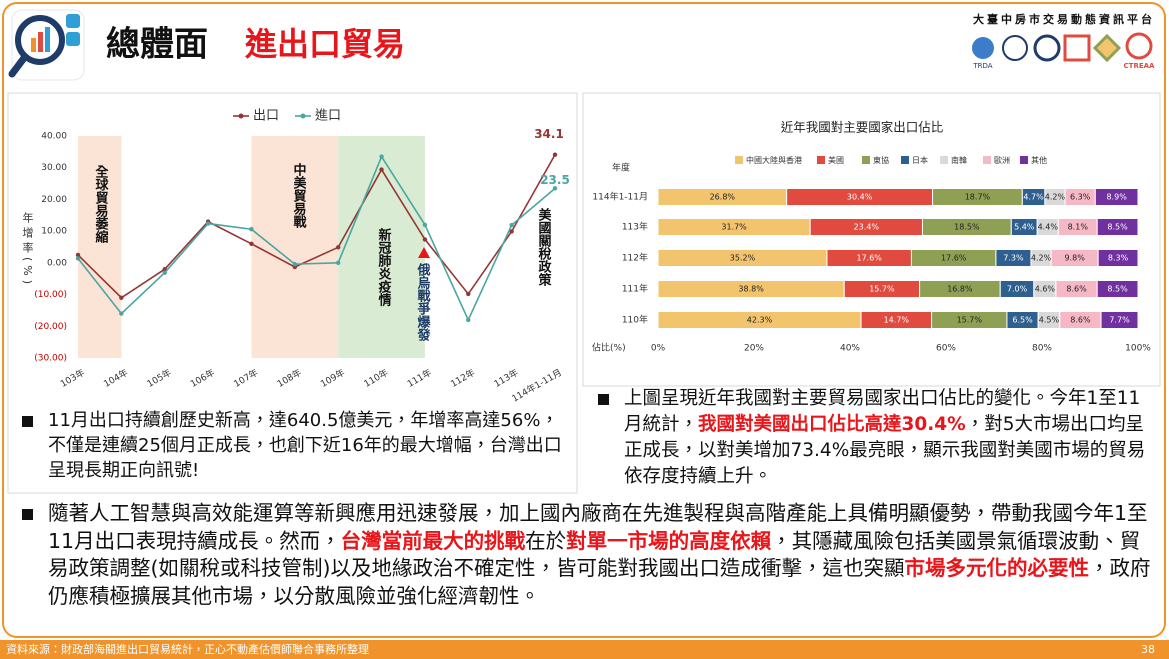  What do you see at coordinates (1118, 258) in the screenshot?
I see `data-label: 8.3%` at bounding box center [1118, 258].